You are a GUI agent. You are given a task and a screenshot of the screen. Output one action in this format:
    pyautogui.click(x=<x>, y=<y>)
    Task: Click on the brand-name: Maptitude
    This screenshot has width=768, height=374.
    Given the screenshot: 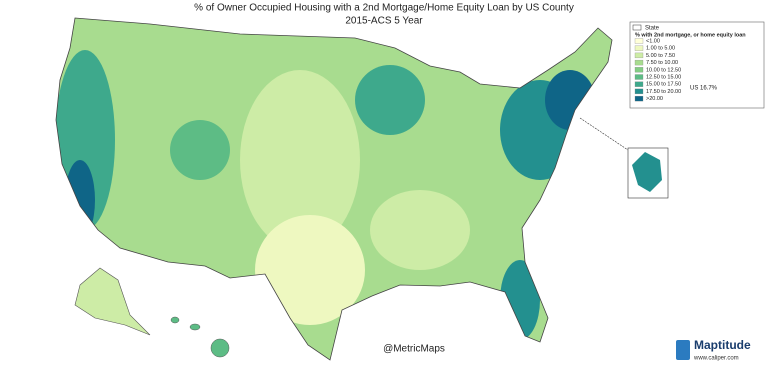 What is the action you would take?
    pyautogui.click(x=722, y=345)
    